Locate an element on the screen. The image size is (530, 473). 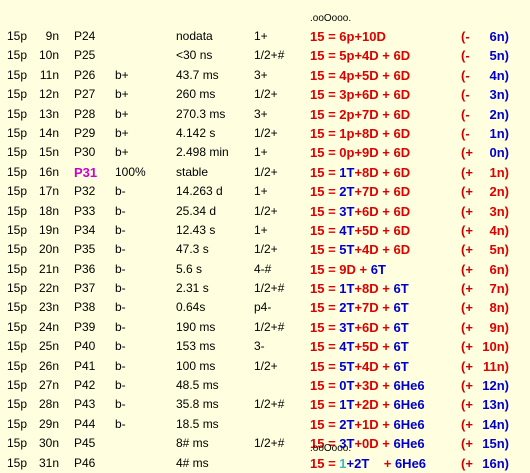
equation-cell: 15 = 1T+8D + 6D is located at coordinates (360, 172).